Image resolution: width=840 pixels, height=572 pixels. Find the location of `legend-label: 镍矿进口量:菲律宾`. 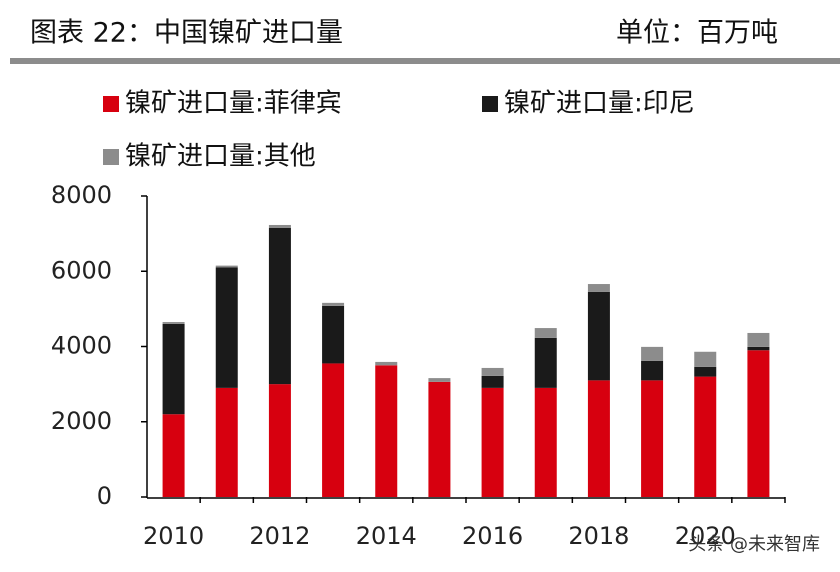

legend-label: 镍矿进口量:菲律宾 is located at coordinates (233, 104).